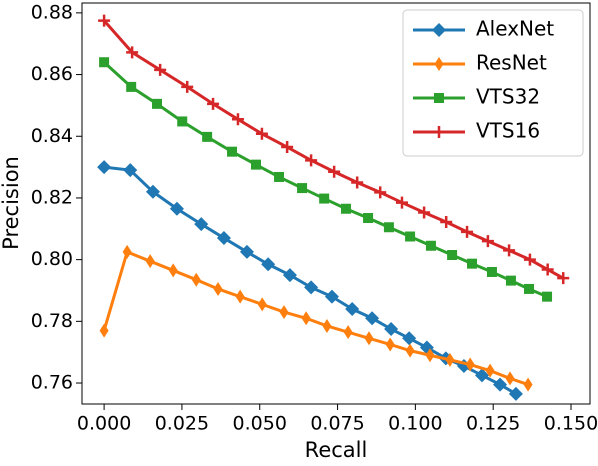  What do you see at coordinates (508, 97) in the screenshot?
I see `legend-label: VTS32` at bounding box center [508, 97].